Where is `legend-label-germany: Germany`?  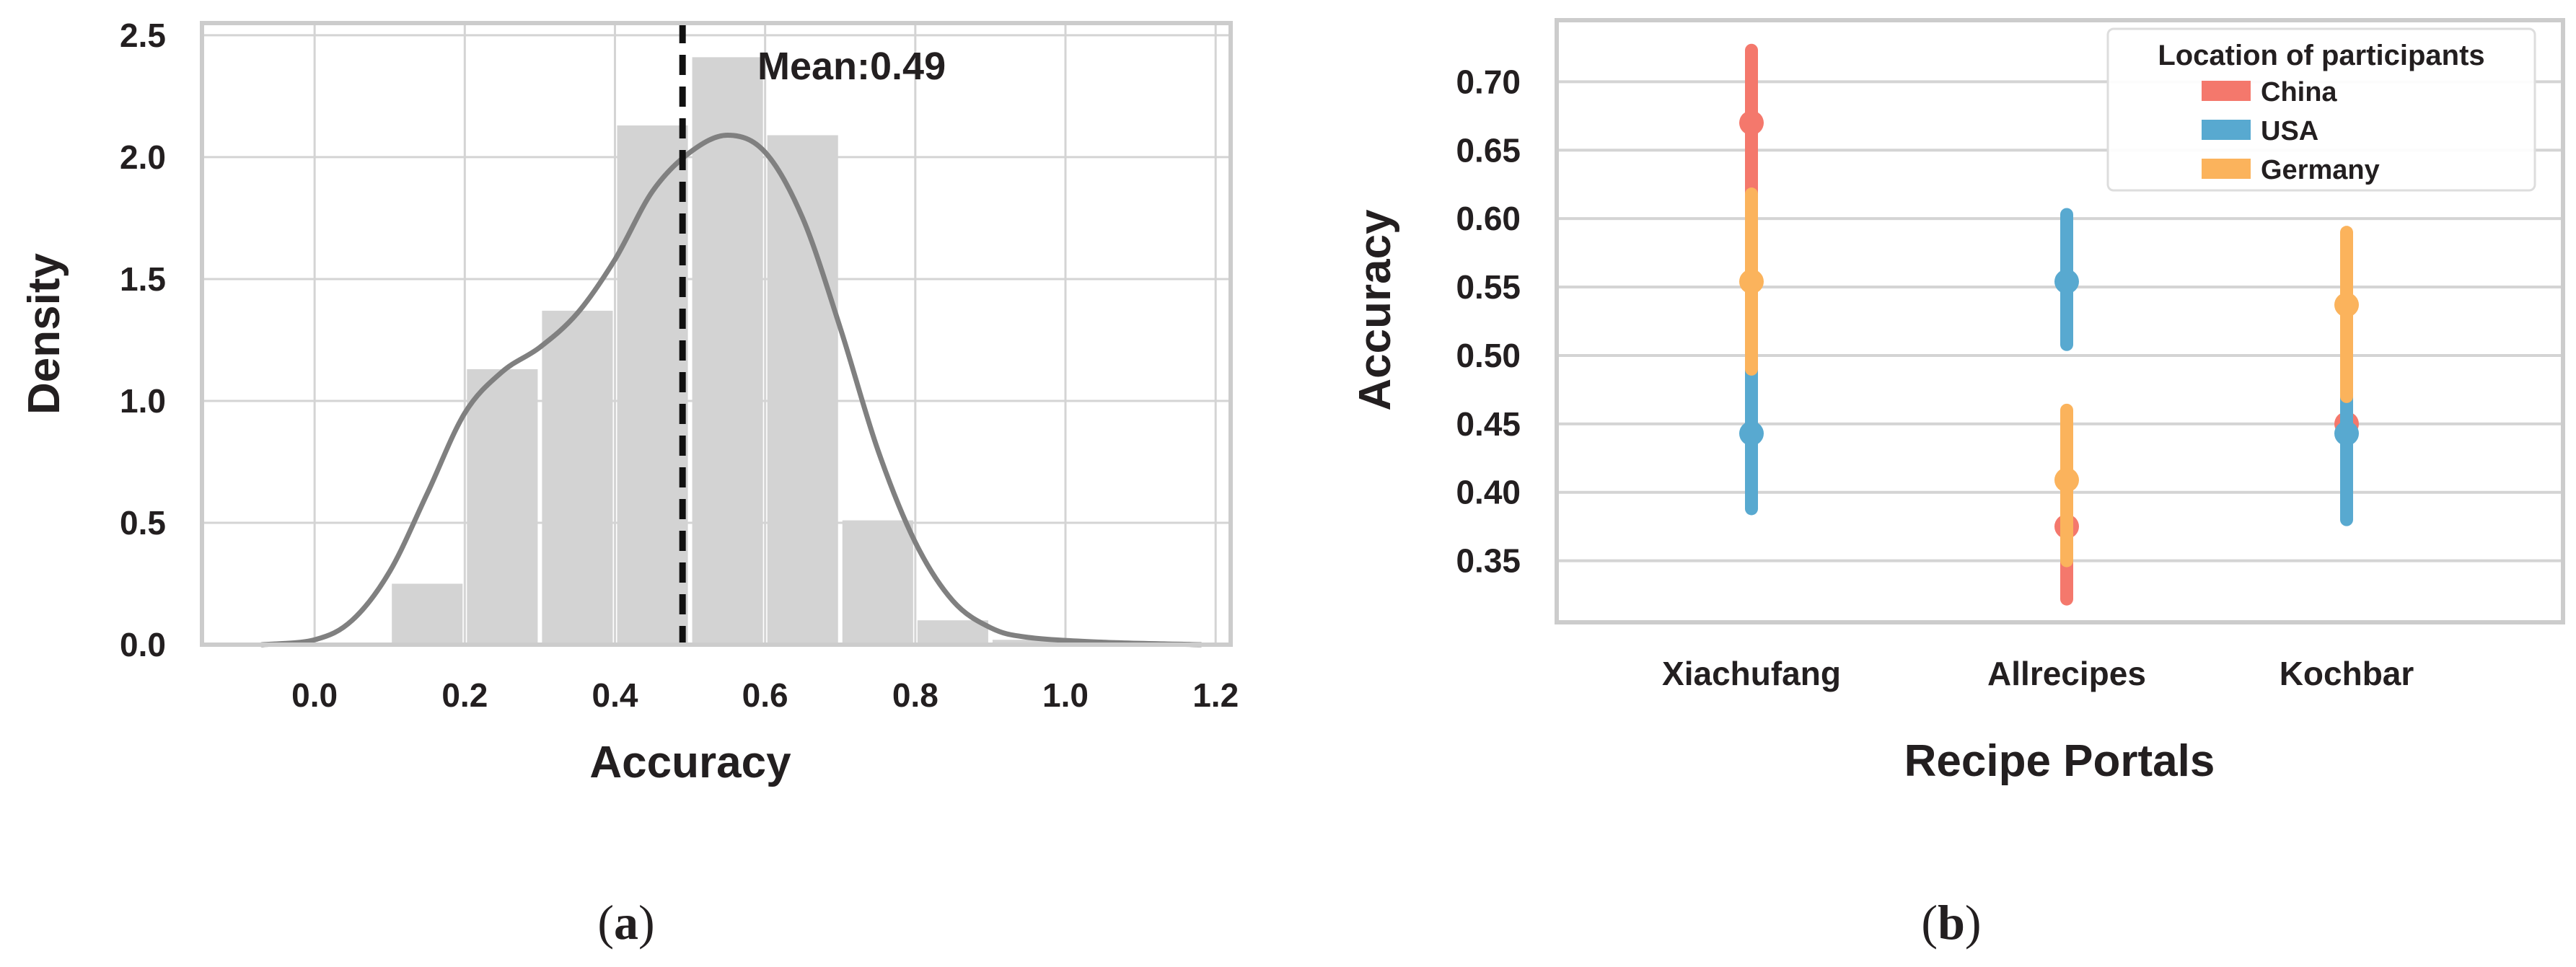 legend-label-germany: Germany is located at coordinates (2320, 170).